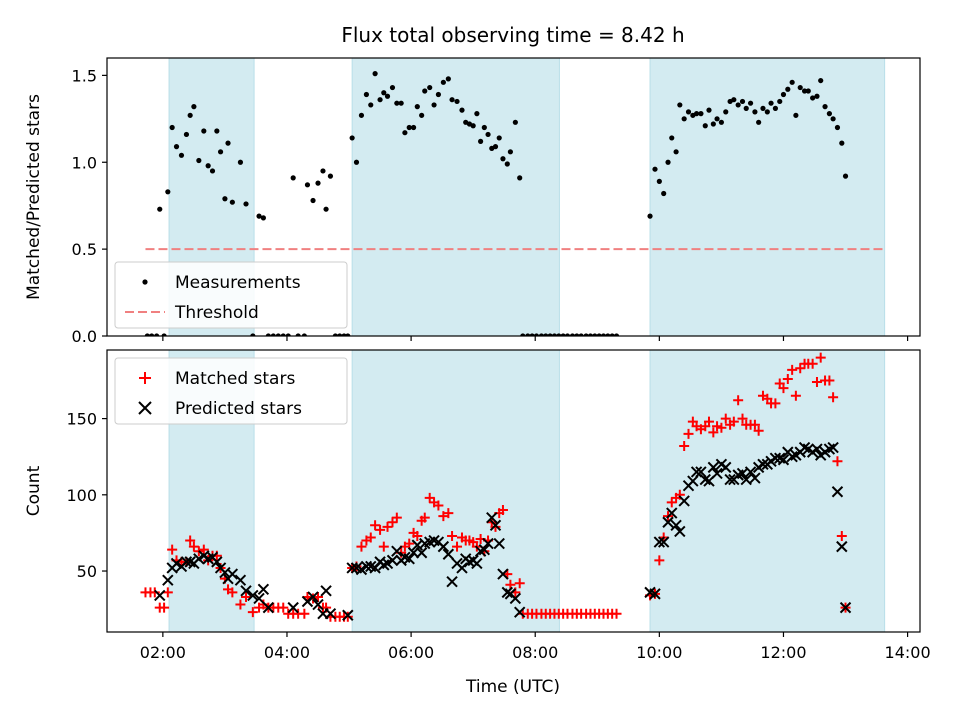 The height and width of the screenshot is (724, 960). What do you see at coordinates (163, 652) in the screenshot?
I see `x-tick-label: 02:00` at bounding box center [163, 652].